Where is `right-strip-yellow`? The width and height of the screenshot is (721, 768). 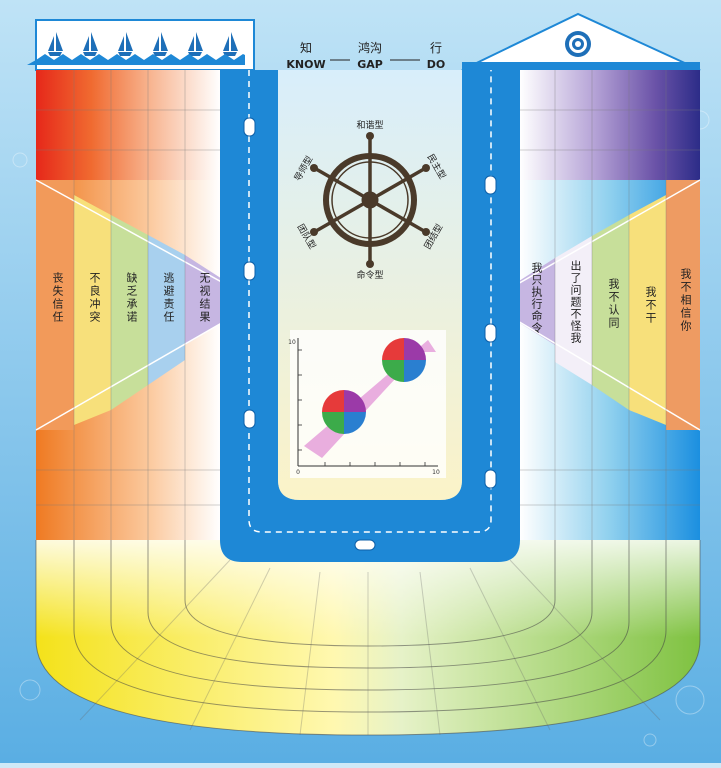
right-strip-yellow is located at coordinates (647, 310).